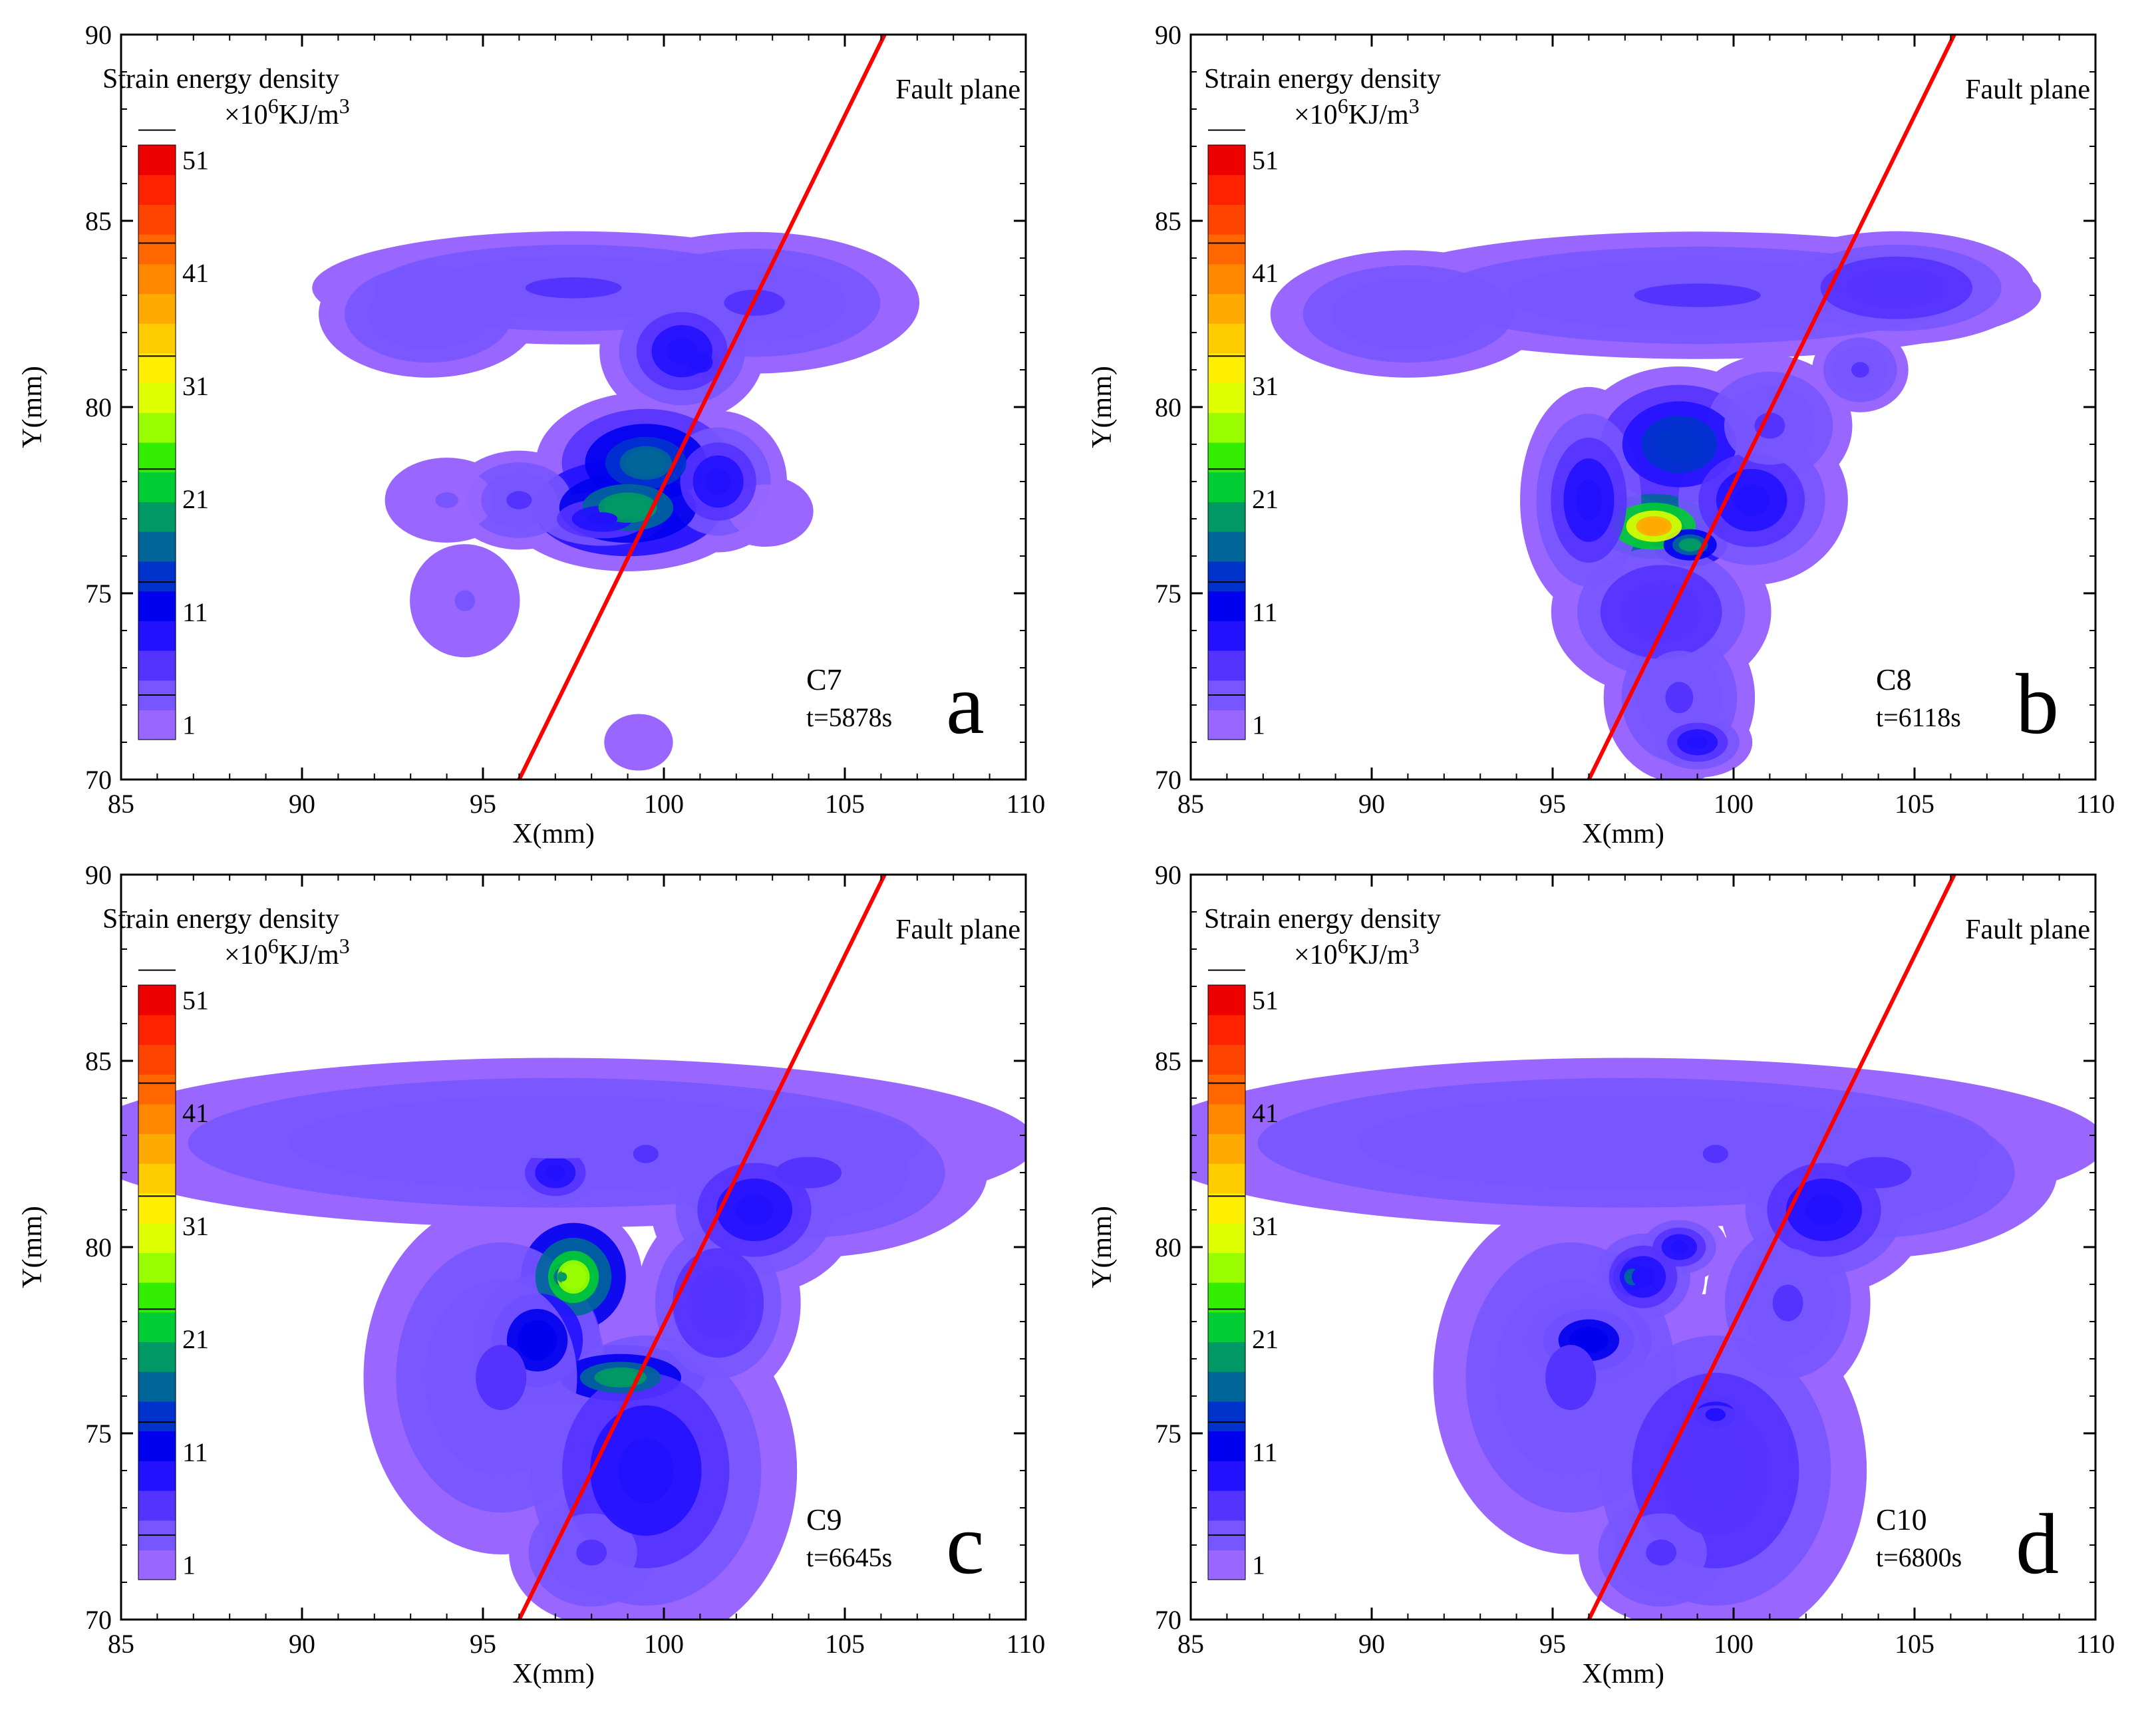 The image size is (2156, 1710). Describe the element at coordinates (958, 89) in the screenshot. I see `fault-plane-label: Fault plane` at that location.